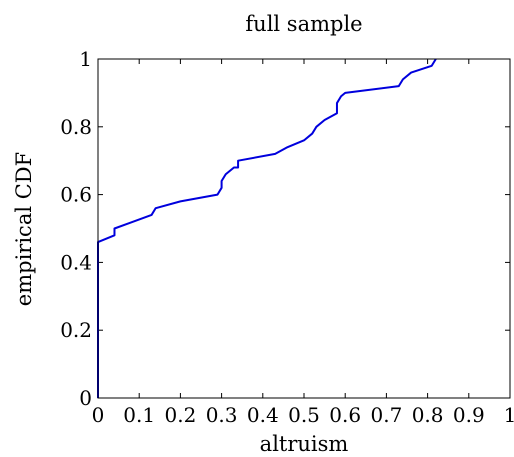  What do you see at coordinates (263, 415) in the screenshot?
I see `x-tick-label: 0.4` at bounding box center [263, 415].